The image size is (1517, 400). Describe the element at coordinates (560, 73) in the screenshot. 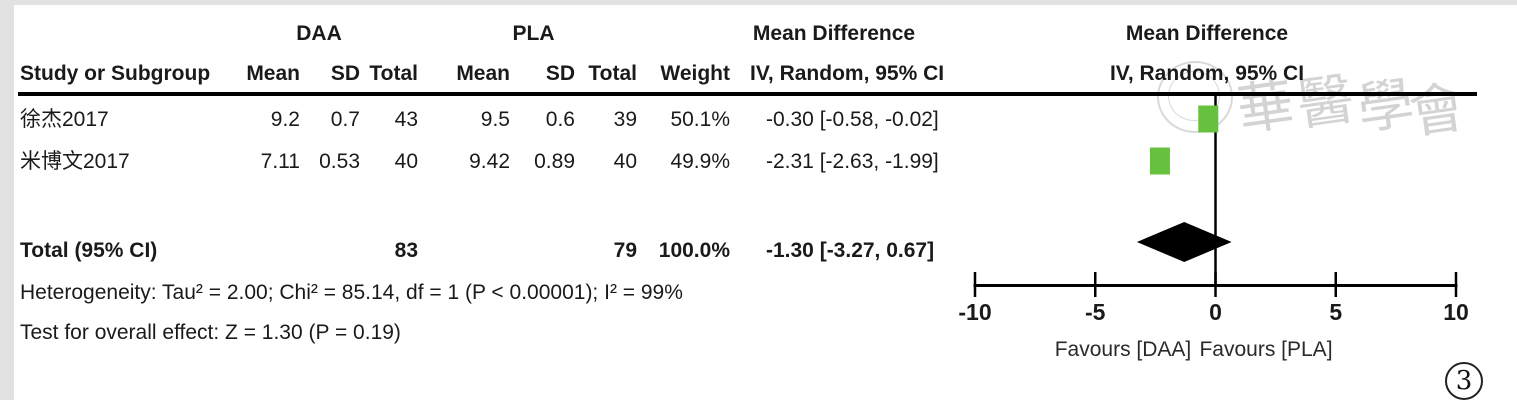

I see `col-header-sd2: SD` at that location.